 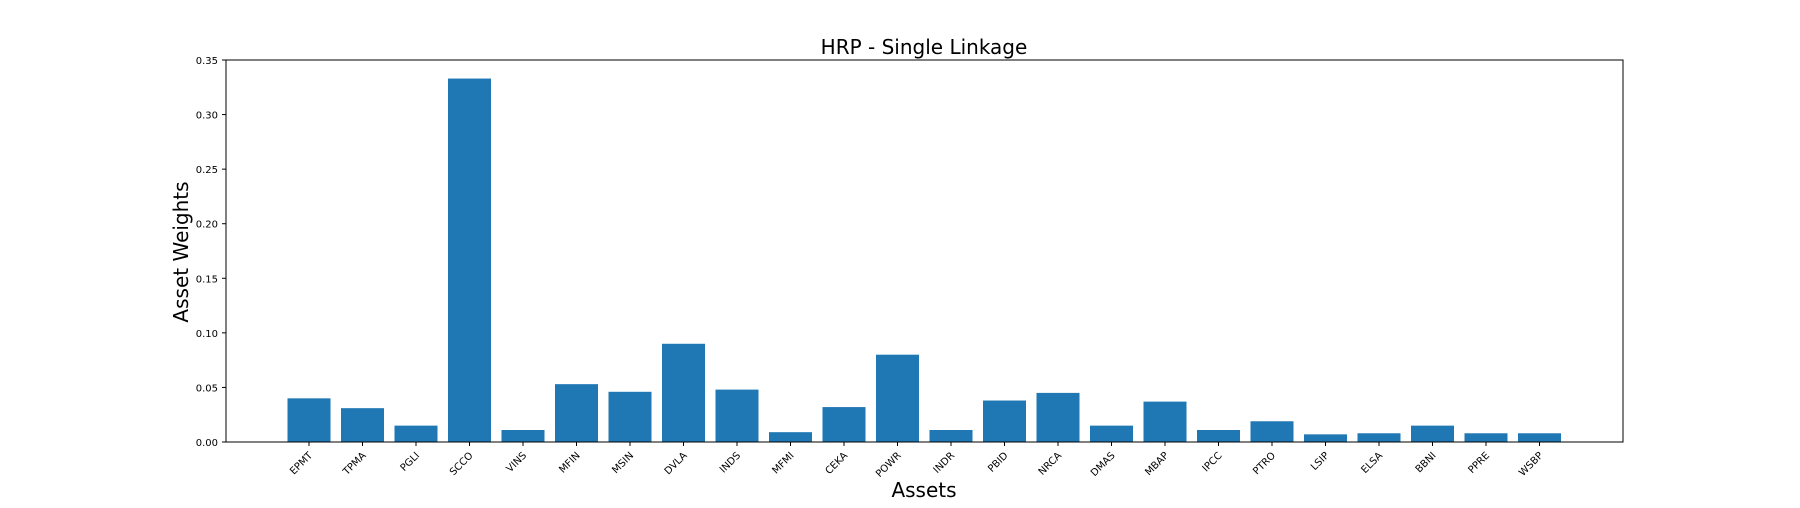 I want to click on y-axis-ticks: 0.00 0.05 0.10 0.15 0.20 0.25 0.30 0.35, so click(x=211, y=252).